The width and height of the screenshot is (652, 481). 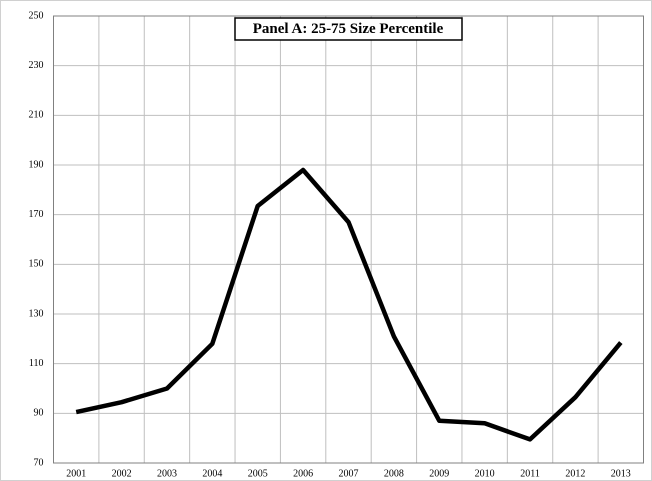 What do you see at coordinates (258, 473) in the screenshot?
I see `x-tick-label: 2005` at bounding box center [258, 473].